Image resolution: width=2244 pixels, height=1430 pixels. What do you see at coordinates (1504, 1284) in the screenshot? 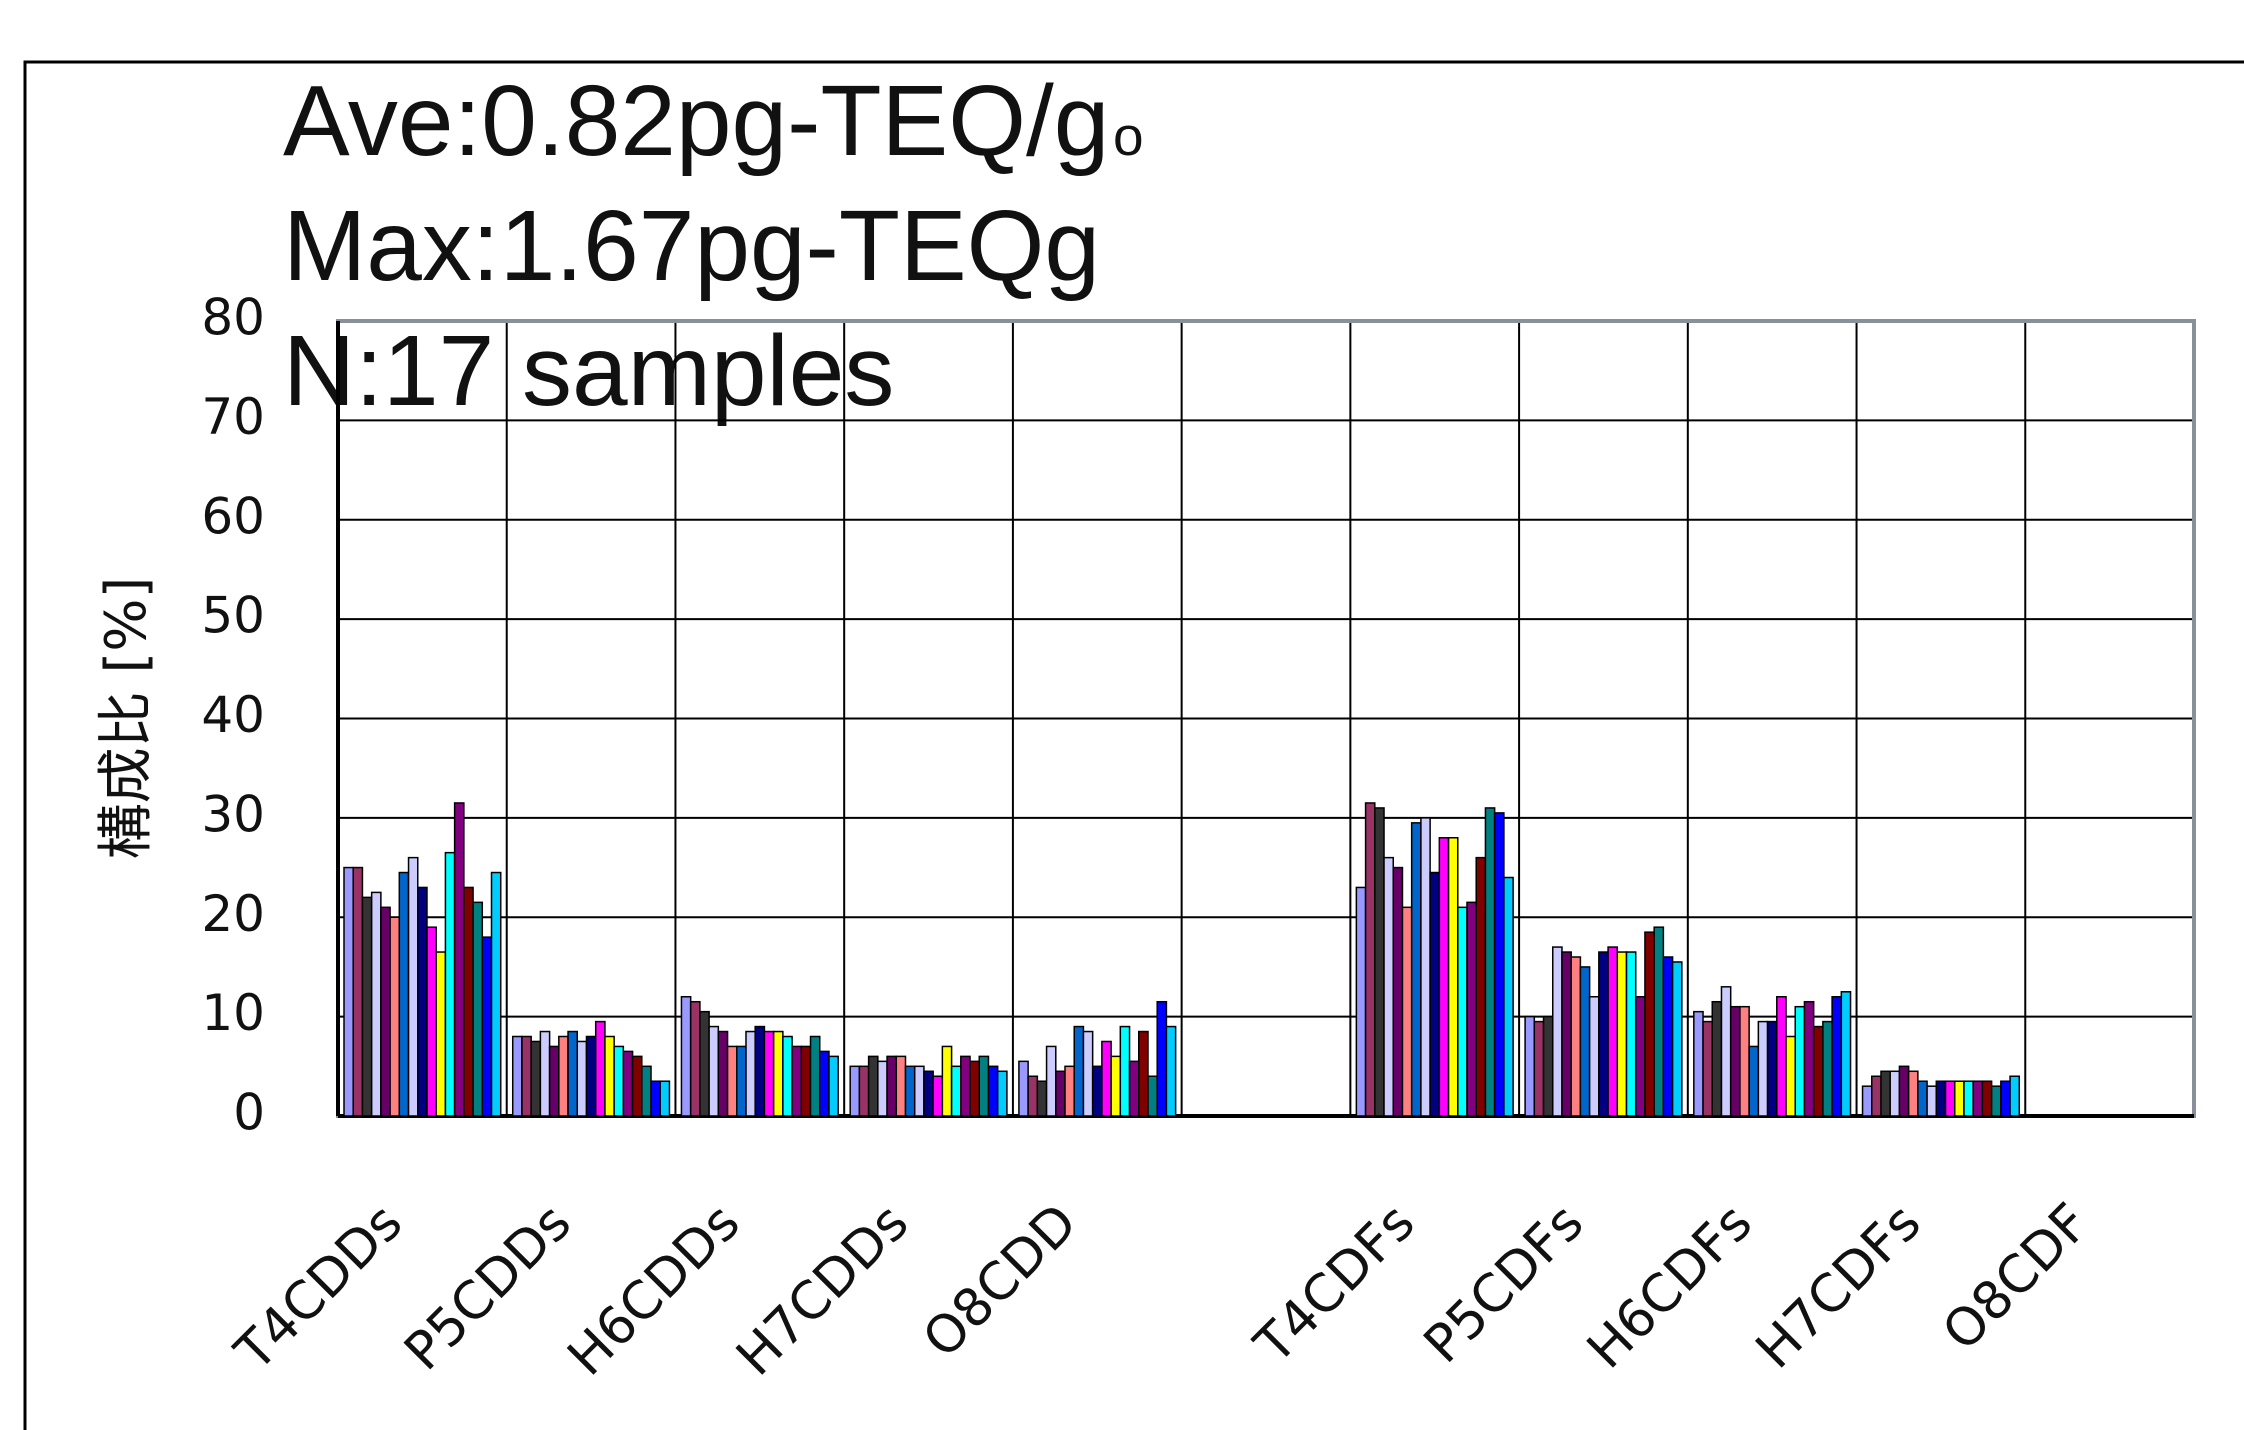
I see `x-tick-label: P5CDFs` at bounding box center [1504, 1284].